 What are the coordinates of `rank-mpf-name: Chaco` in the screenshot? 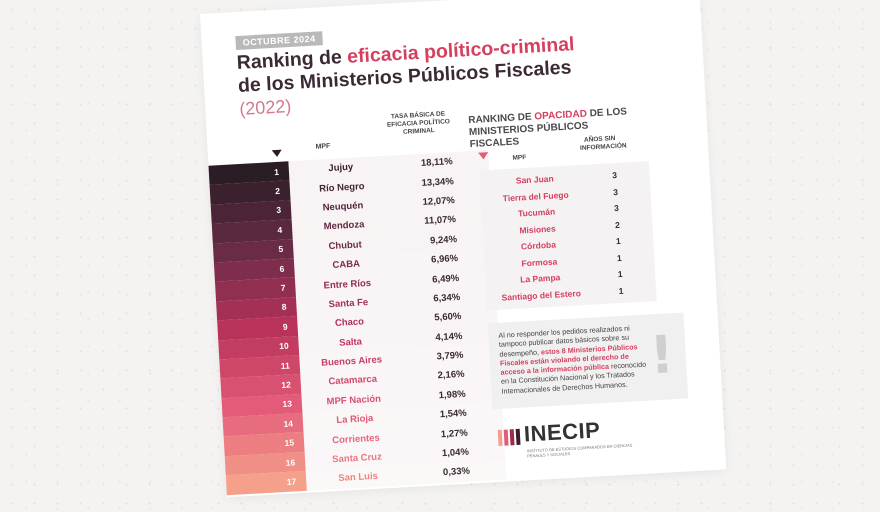 It's located at (349, 323).